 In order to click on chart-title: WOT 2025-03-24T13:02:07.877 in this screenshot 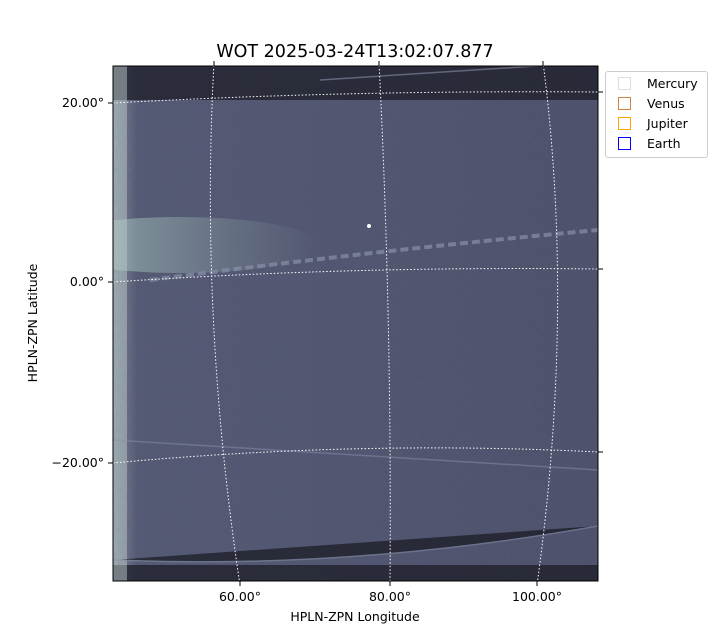, I will do `click(354, 52)`.